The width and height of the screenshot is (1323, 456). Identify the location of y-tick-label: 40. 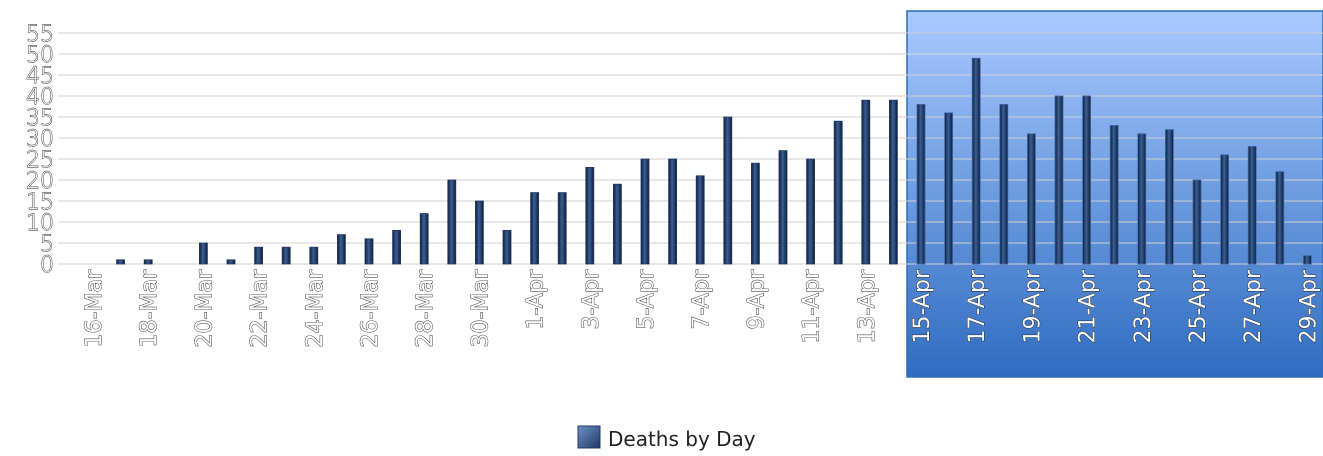
(40, 97).